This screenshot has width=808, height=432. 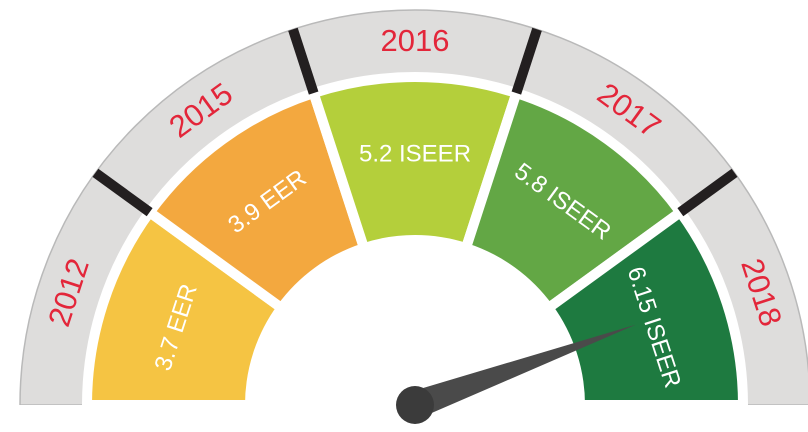 What do you see at coordinates (523, 371) in the screenshot?
I see `needle` at bounding box center [523, 371].